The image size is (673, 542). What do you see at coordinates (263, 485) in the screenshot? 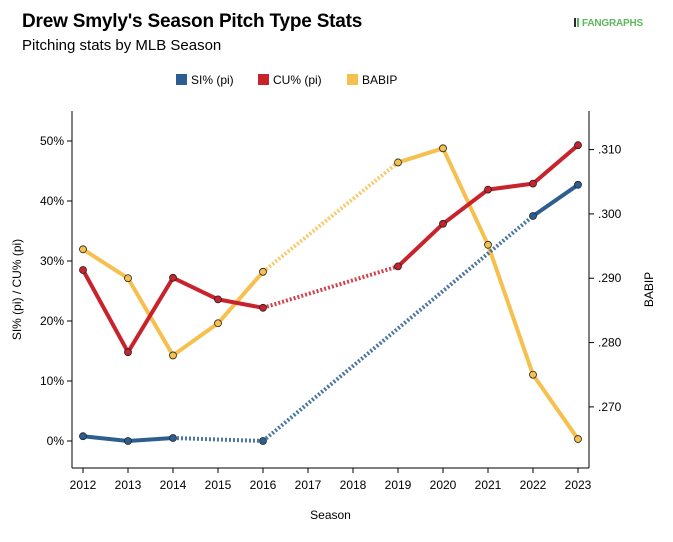
I see `x-tick-label: 2016` at bounding box center [263, 485].